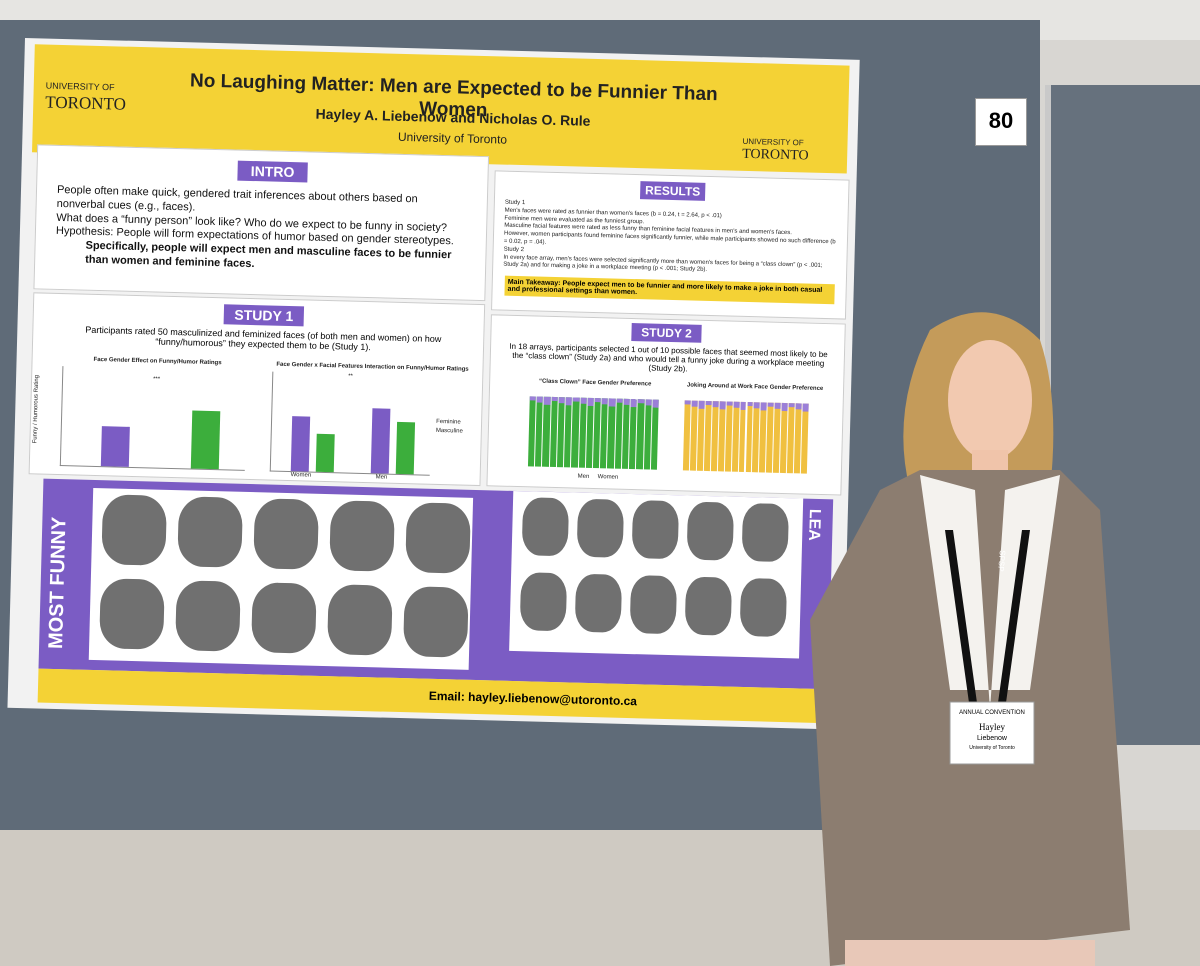  Describe the element at coordinates (992, 727) in the screenshot. I see `badge-text: Hayley` at that location.